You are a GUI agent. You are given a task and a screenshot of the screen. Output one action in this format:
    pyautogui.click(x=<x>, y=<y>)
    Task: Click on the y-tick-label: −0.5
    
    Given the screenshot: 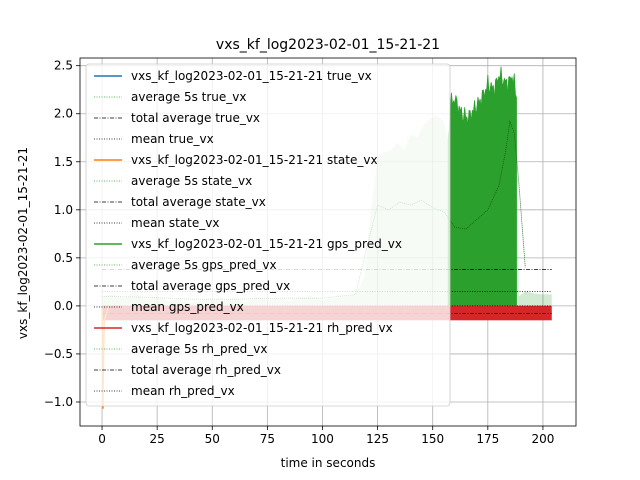 What is the action you would take?
    pyautogui.click(x=58, y=354)
    